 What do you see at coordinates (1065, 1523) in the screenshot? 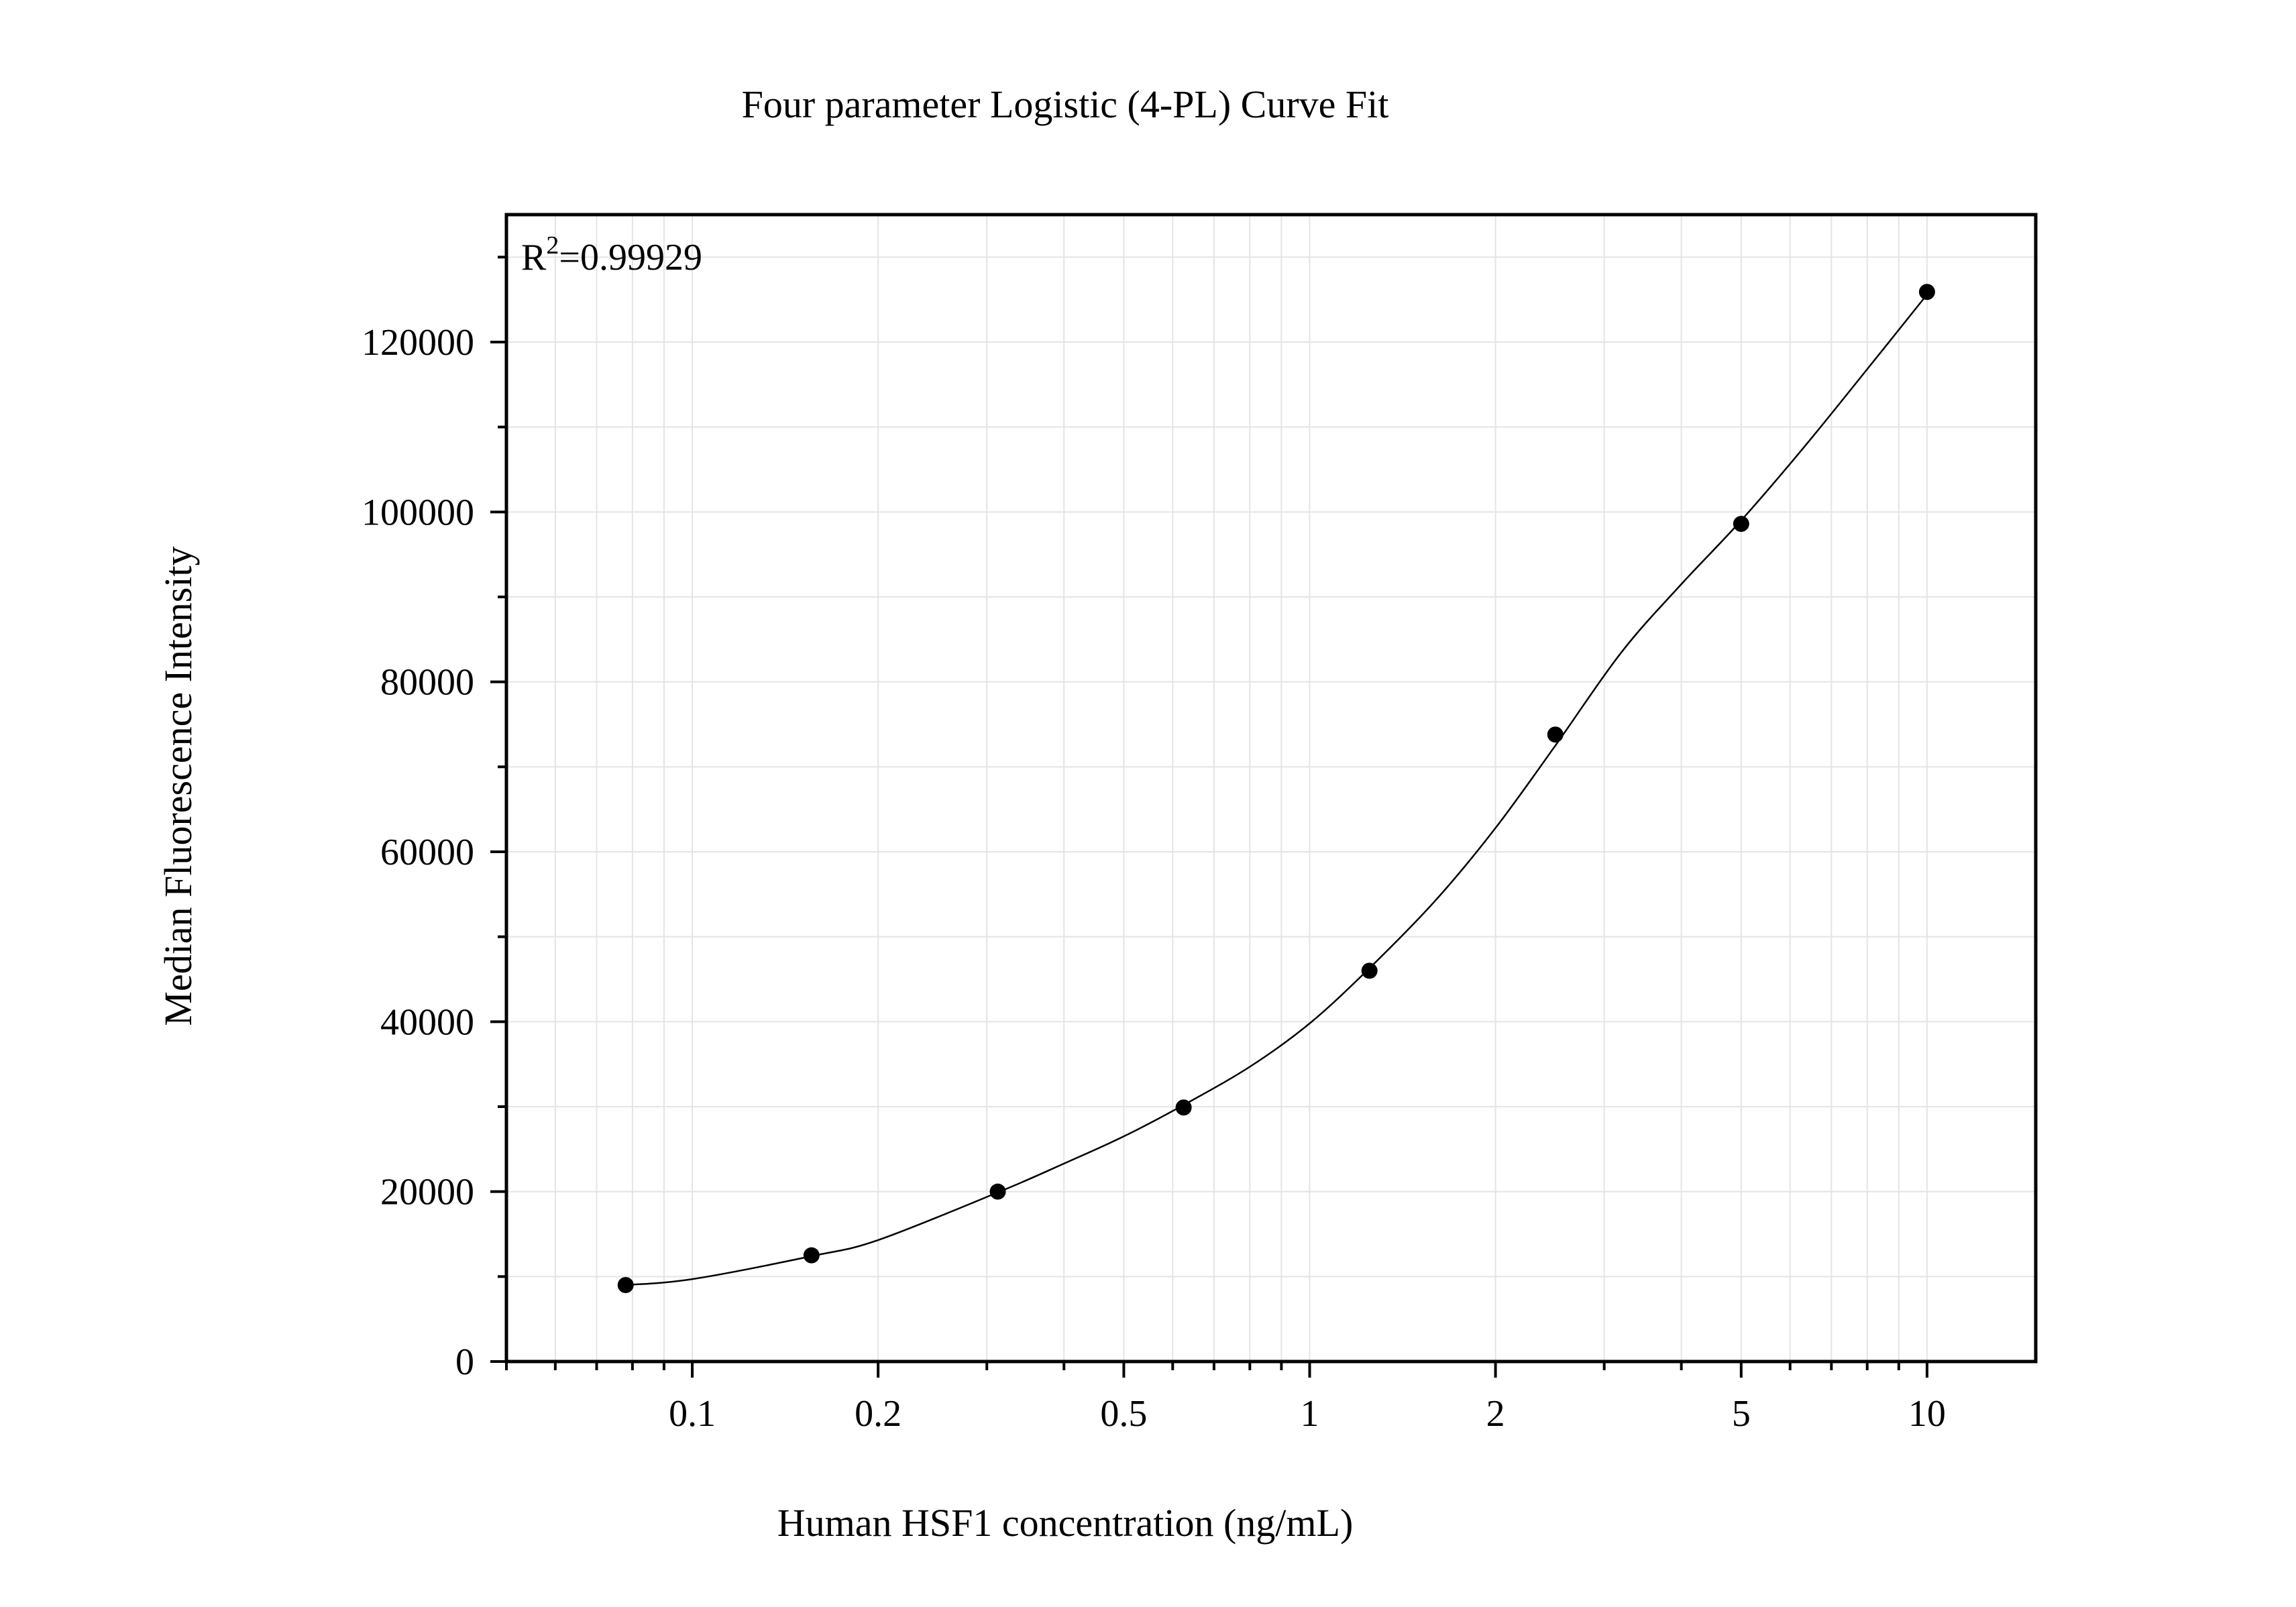
I see `x-axis-label: Human HSF1 concentration (ng/mL)` at bounding box center [1065, 1523].